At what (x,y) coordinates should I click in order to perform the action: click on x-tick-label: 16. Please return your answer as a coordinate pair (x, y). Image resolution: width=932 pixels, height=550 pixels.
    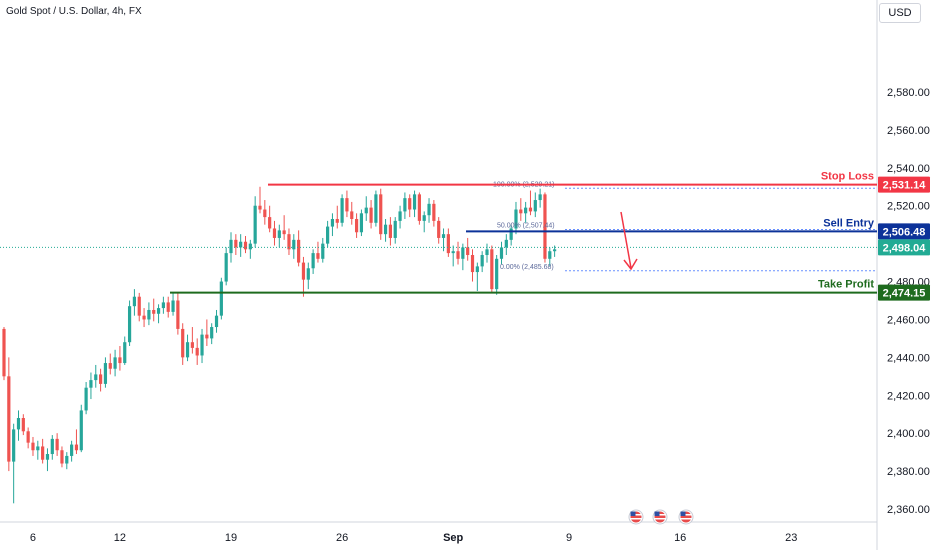
    Looking at the image, I should click on (680, 538).